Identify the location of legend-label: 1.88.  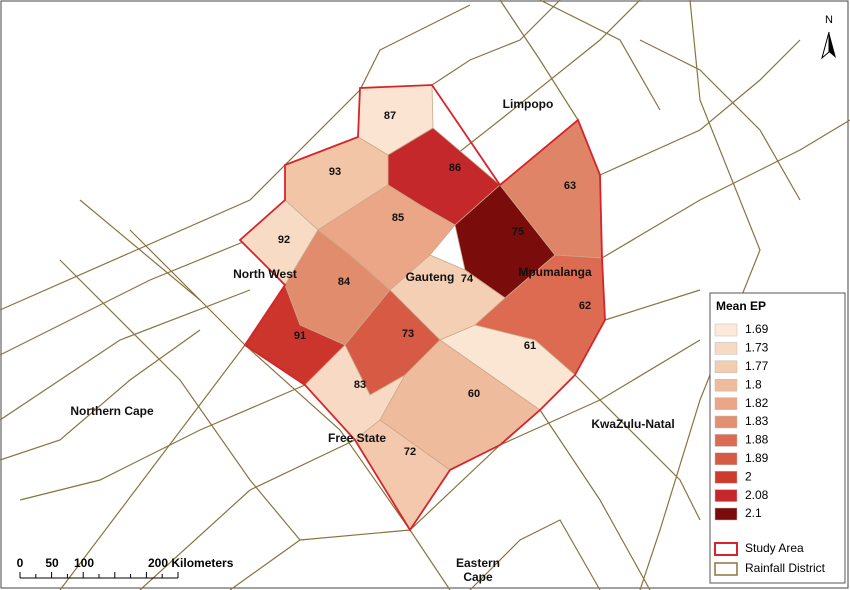
(757, 440).